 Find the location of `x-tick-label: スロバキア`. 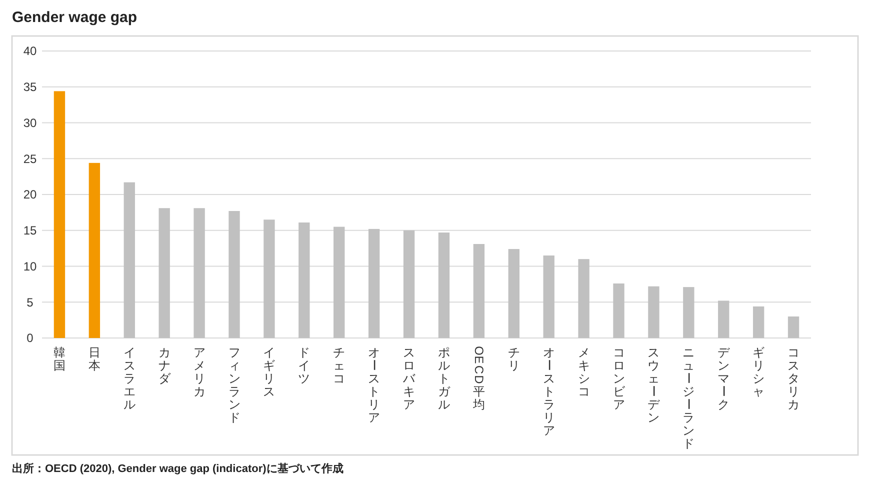

x-tick-label: スロバキア is located at coordinates (409, 379).